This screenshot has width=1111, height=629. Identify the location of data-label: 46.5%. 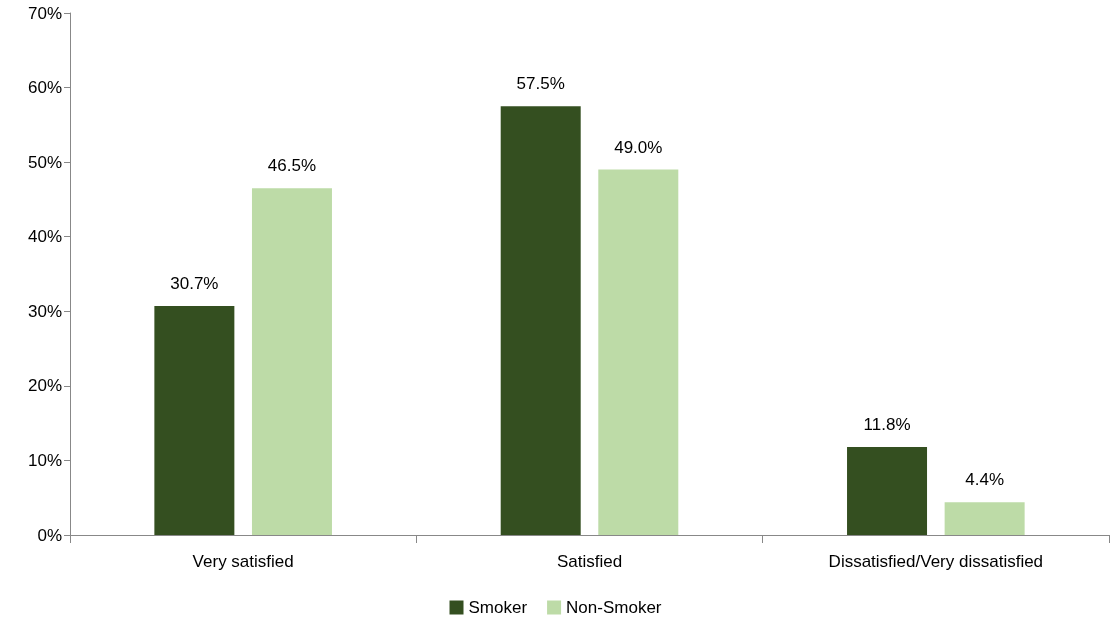
(292, 166).